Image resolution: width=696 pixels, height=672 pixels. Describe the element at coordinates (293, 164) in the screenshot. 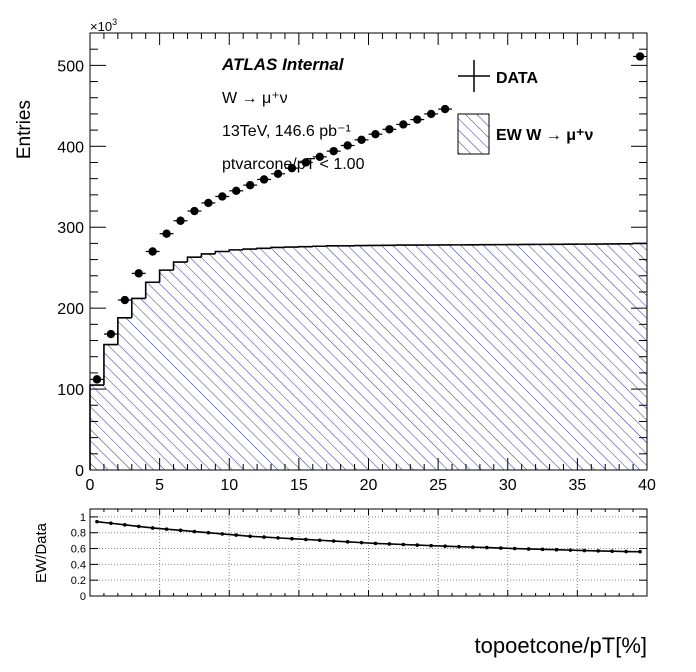

I see `cut-label: ptvarcone/pT < 1.00` at that location.